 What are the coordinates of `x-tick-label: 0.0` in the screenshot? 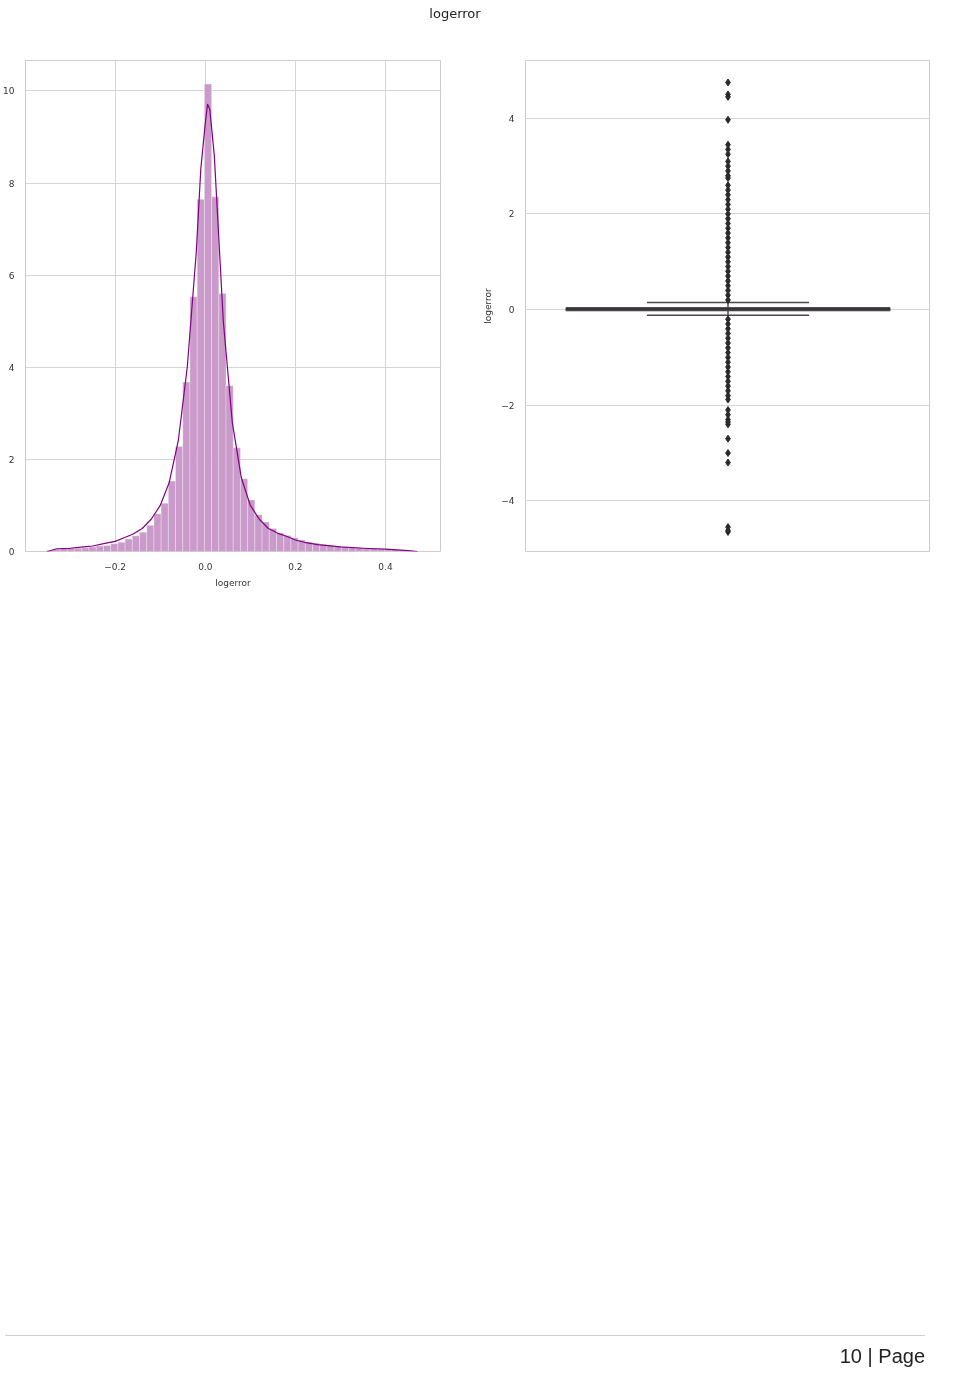 It's located at (205, 566).